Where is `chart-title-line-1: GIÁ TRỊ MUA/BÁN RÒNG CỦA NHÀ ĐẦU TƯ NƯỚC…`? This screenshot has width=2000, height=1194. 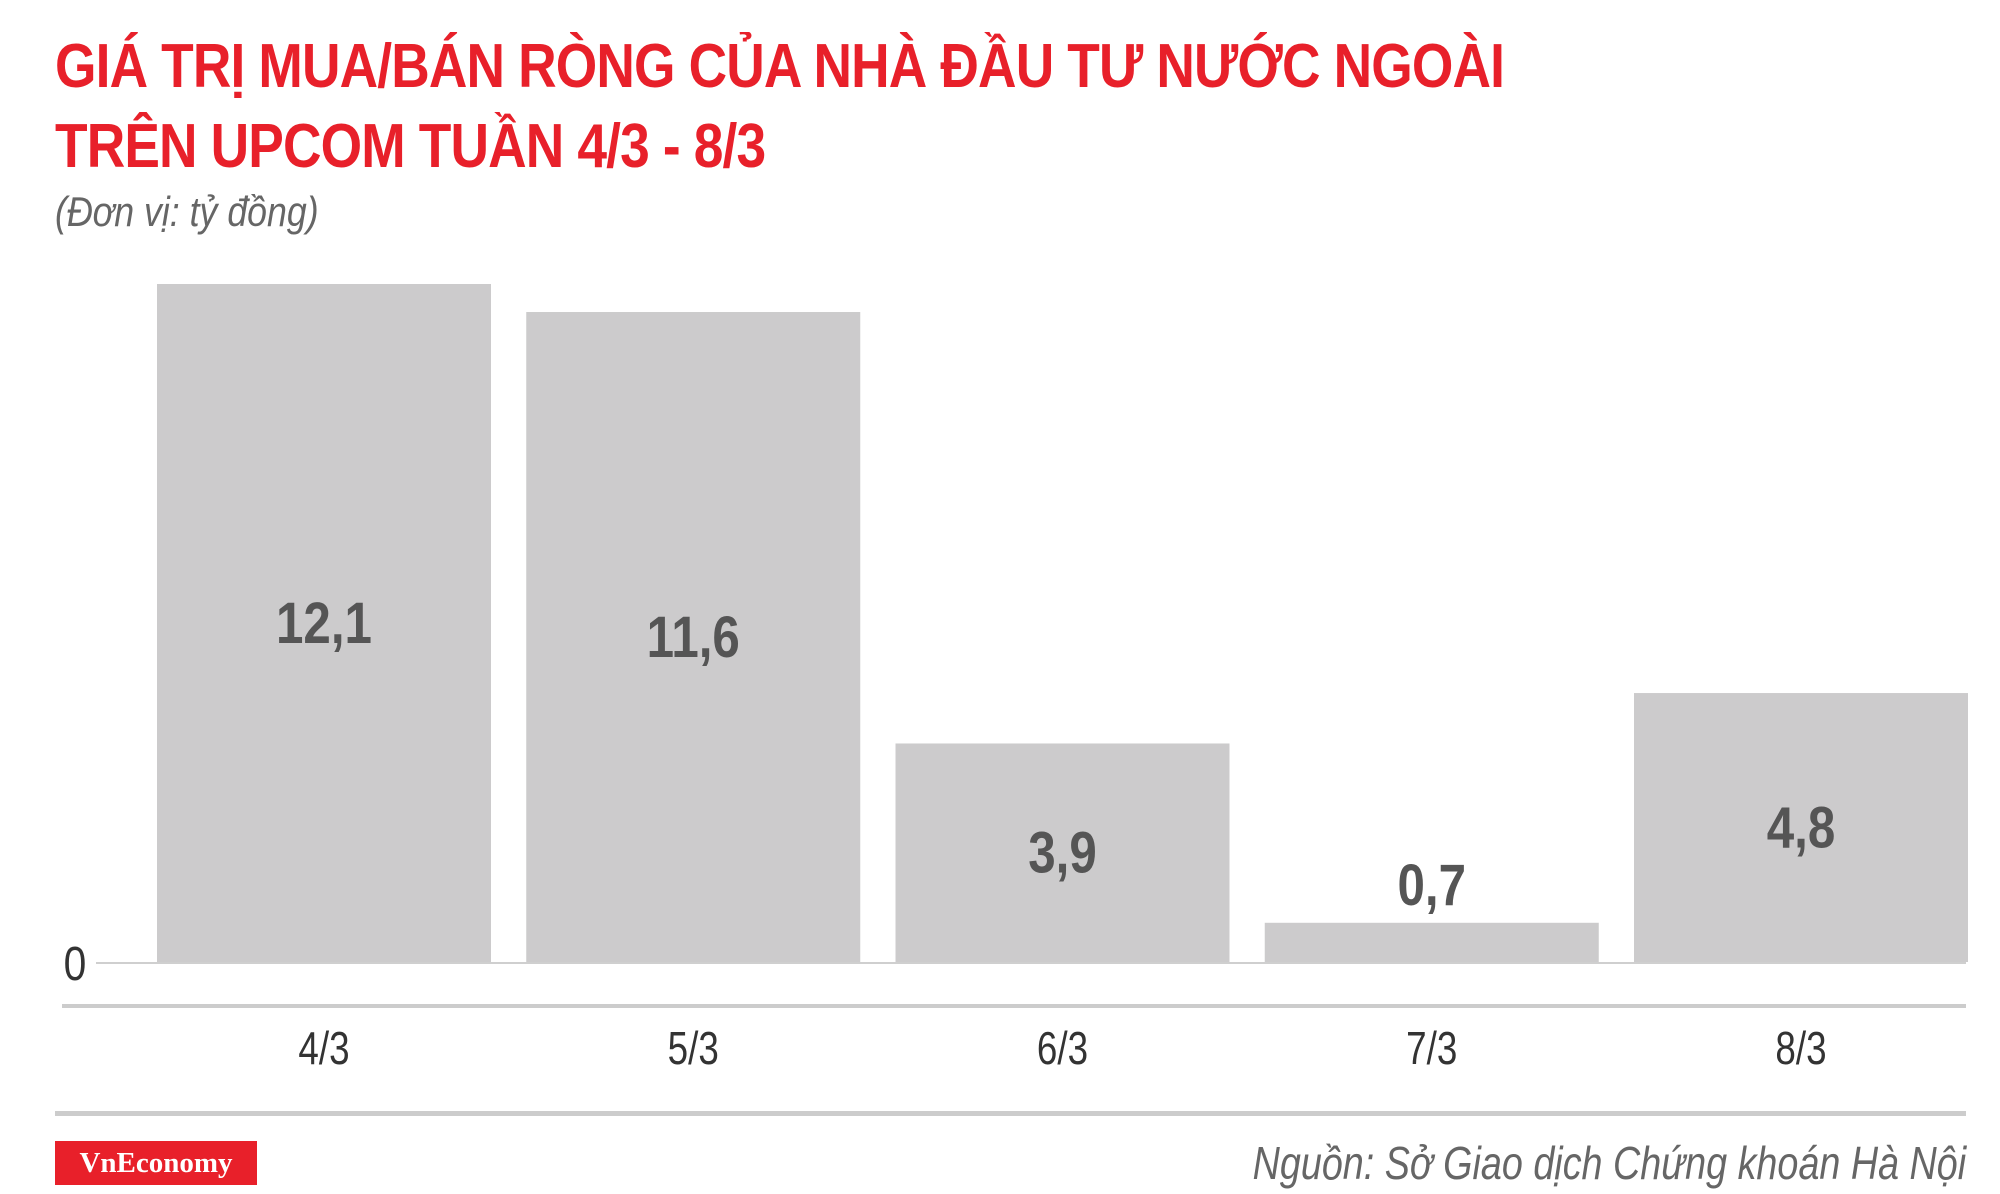 chart-title-line-1: GIÁ TRỊ MUA/BÁN RÒNG CỦA NHÀ ĐẦU TƯ NƯỚC… is located at coordinates (780, 66).